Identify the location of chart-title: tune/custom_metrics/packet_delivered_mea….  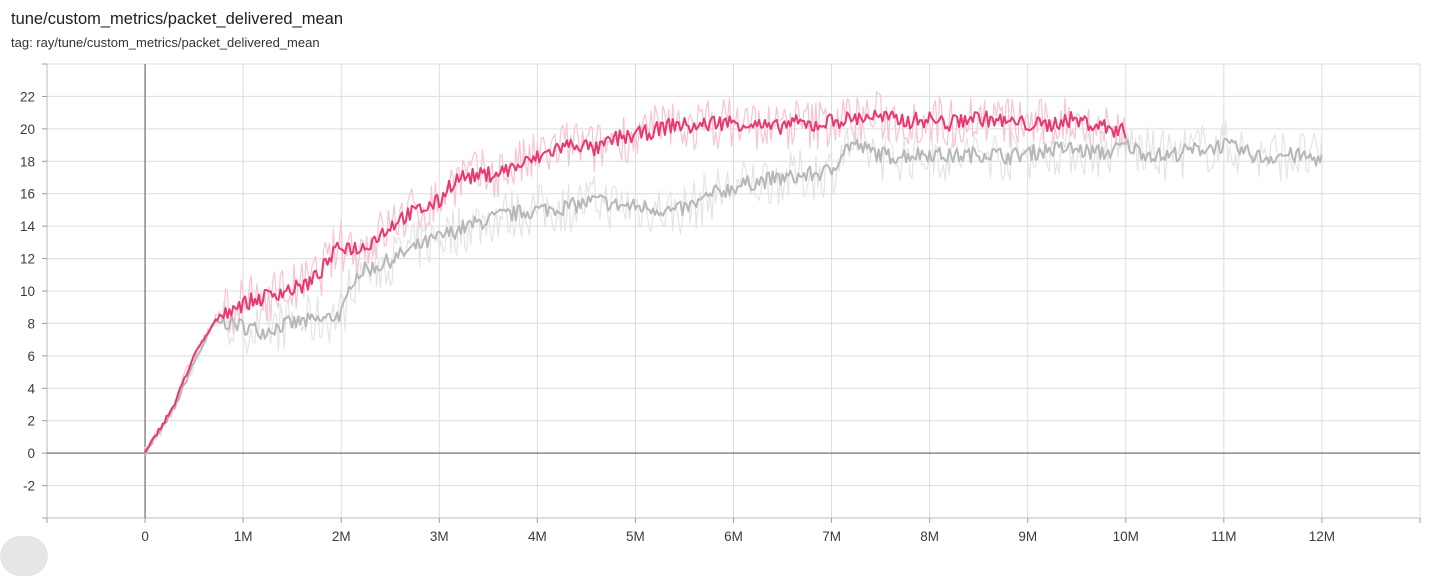
(177, 19).